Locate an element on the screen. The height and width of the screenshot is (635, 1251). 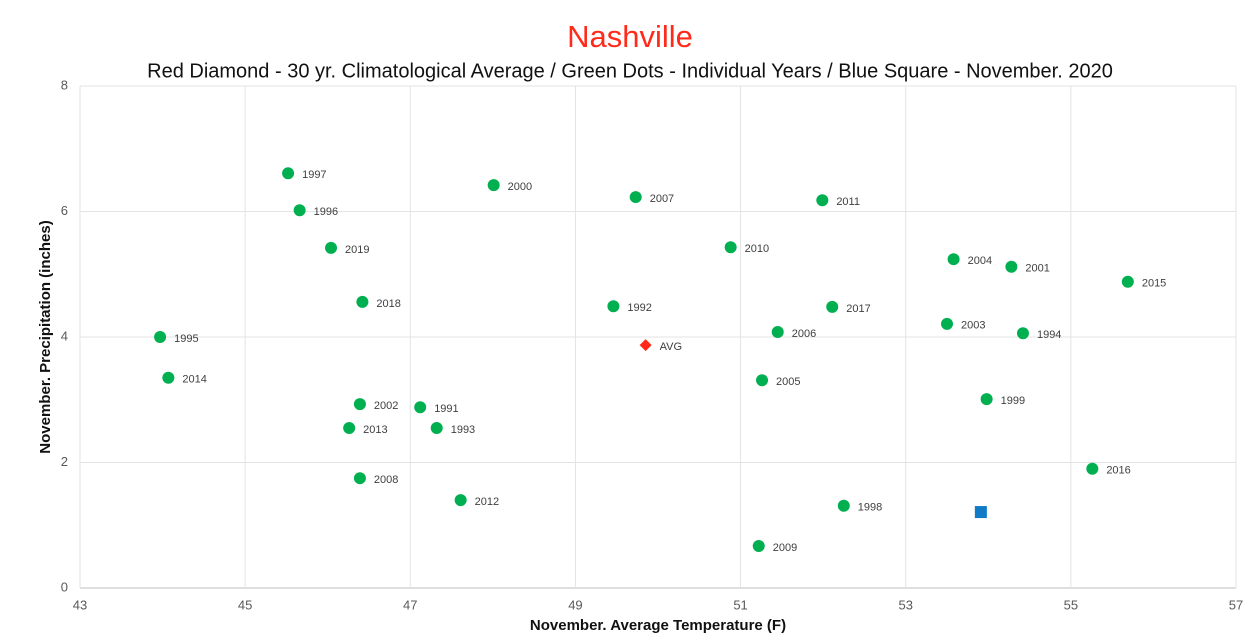
x-tick-label: 53 is located at coordinates (905, 604).